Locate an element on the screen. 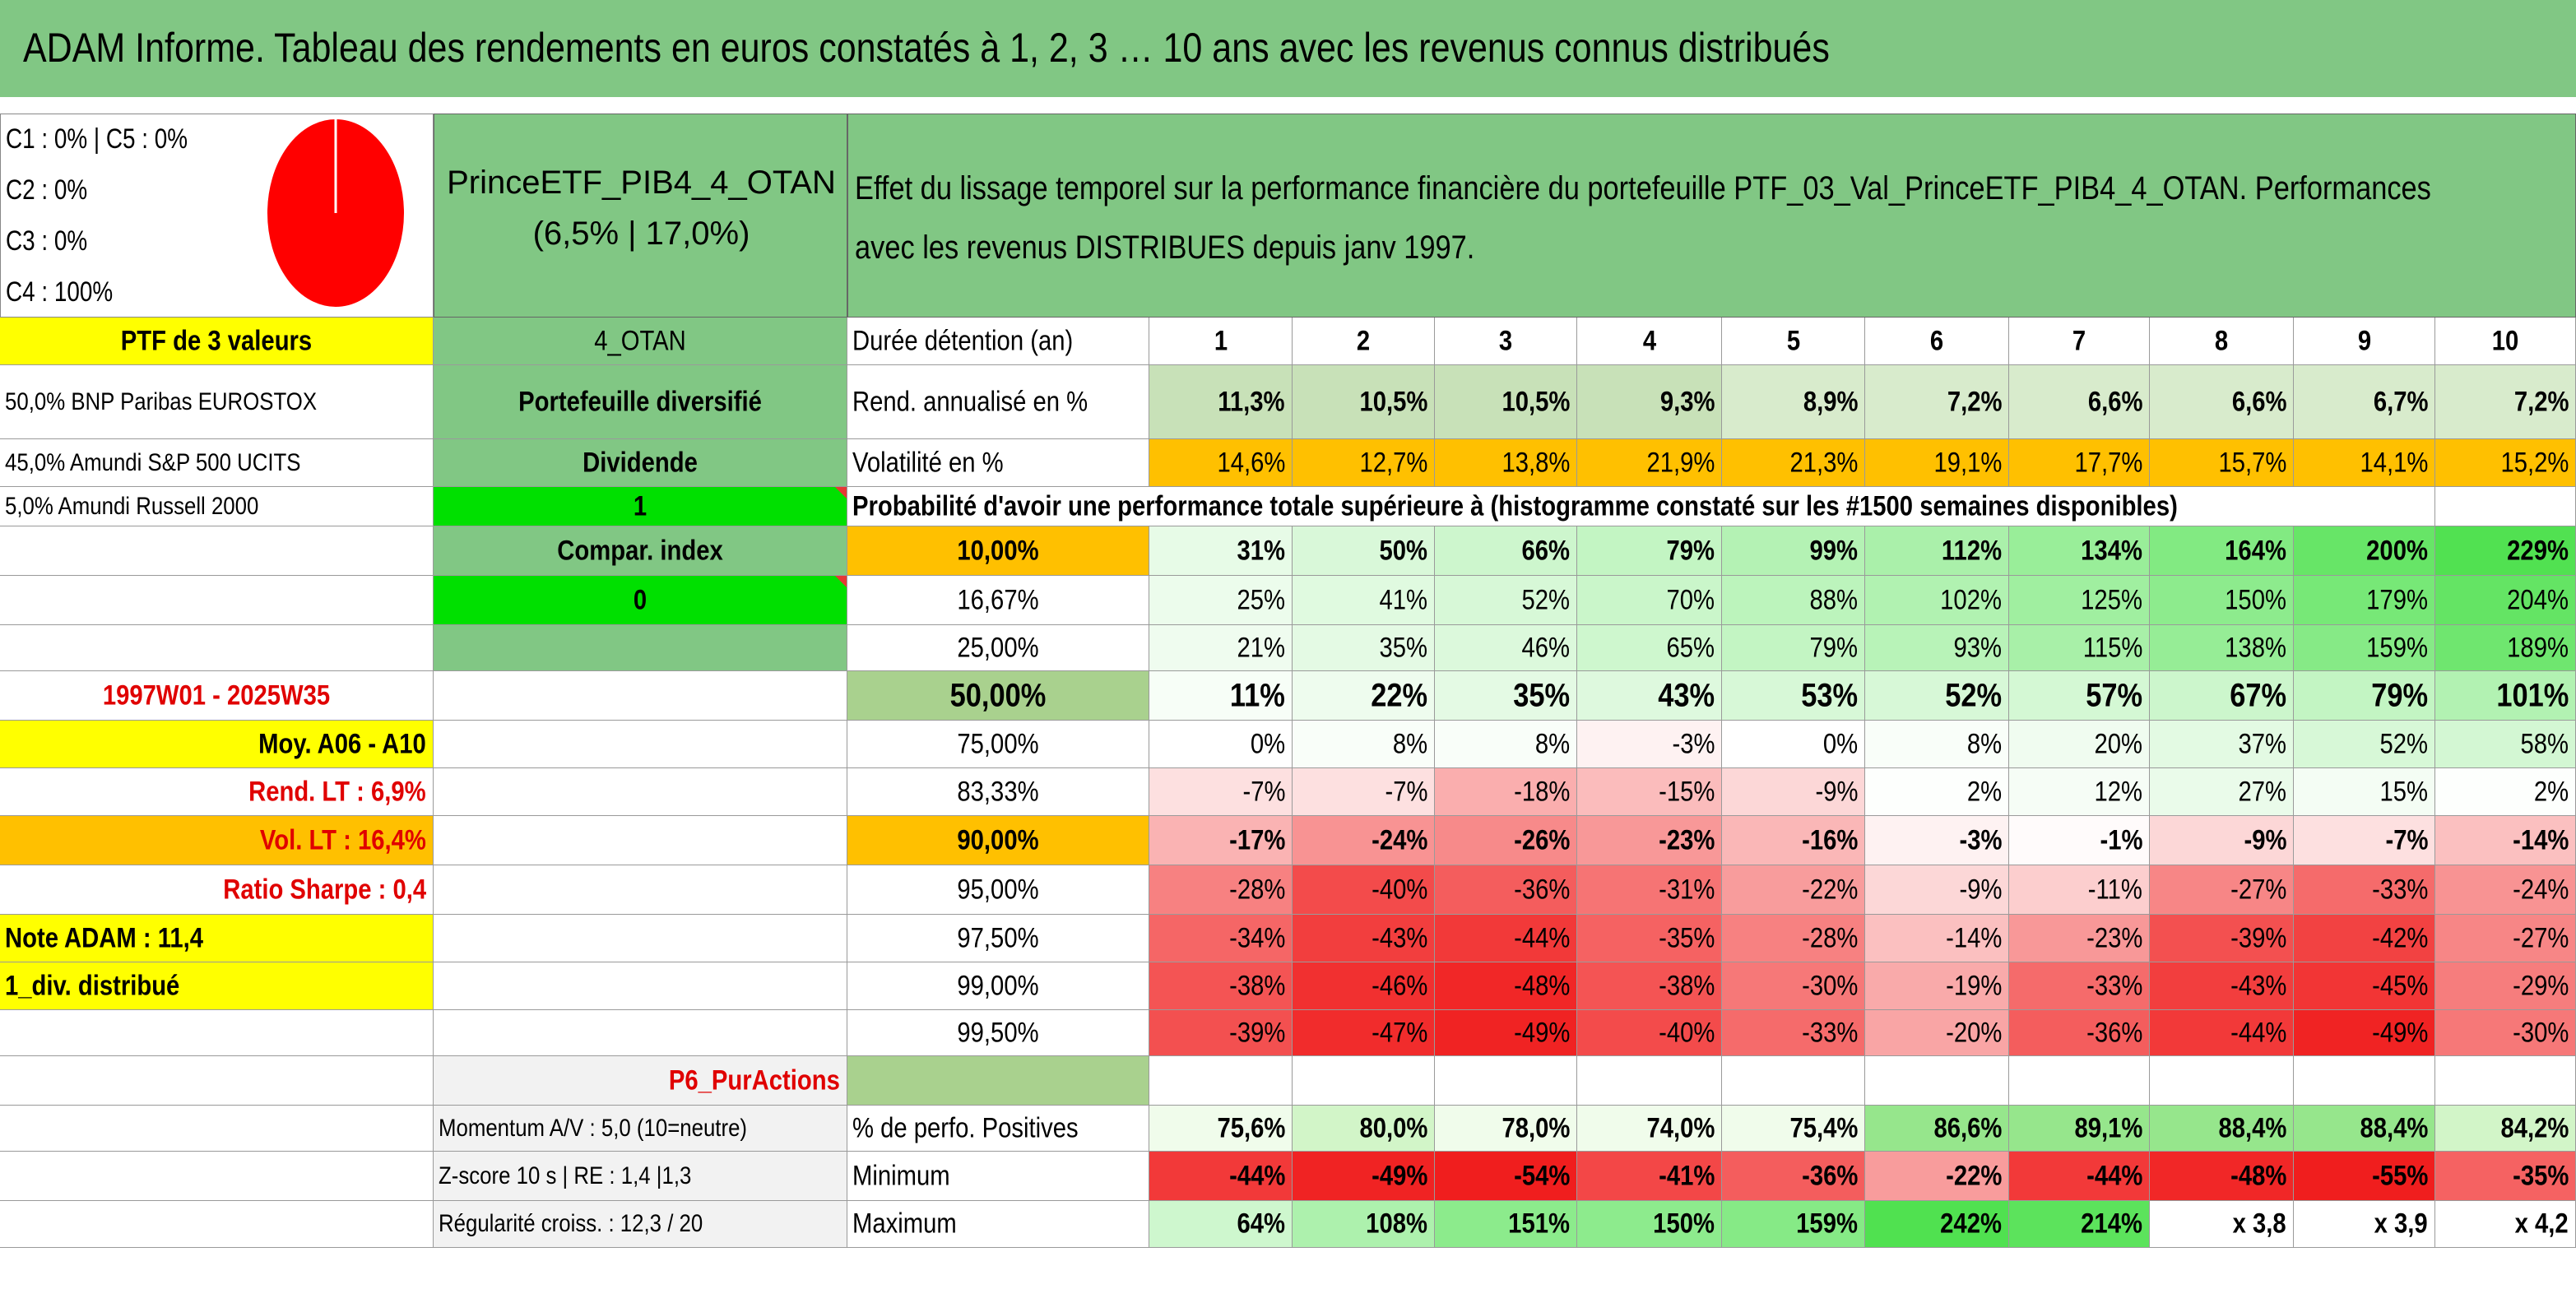  left-cell-9-text: Rend. LT : 6,9% is located at coordinates (337, 791).